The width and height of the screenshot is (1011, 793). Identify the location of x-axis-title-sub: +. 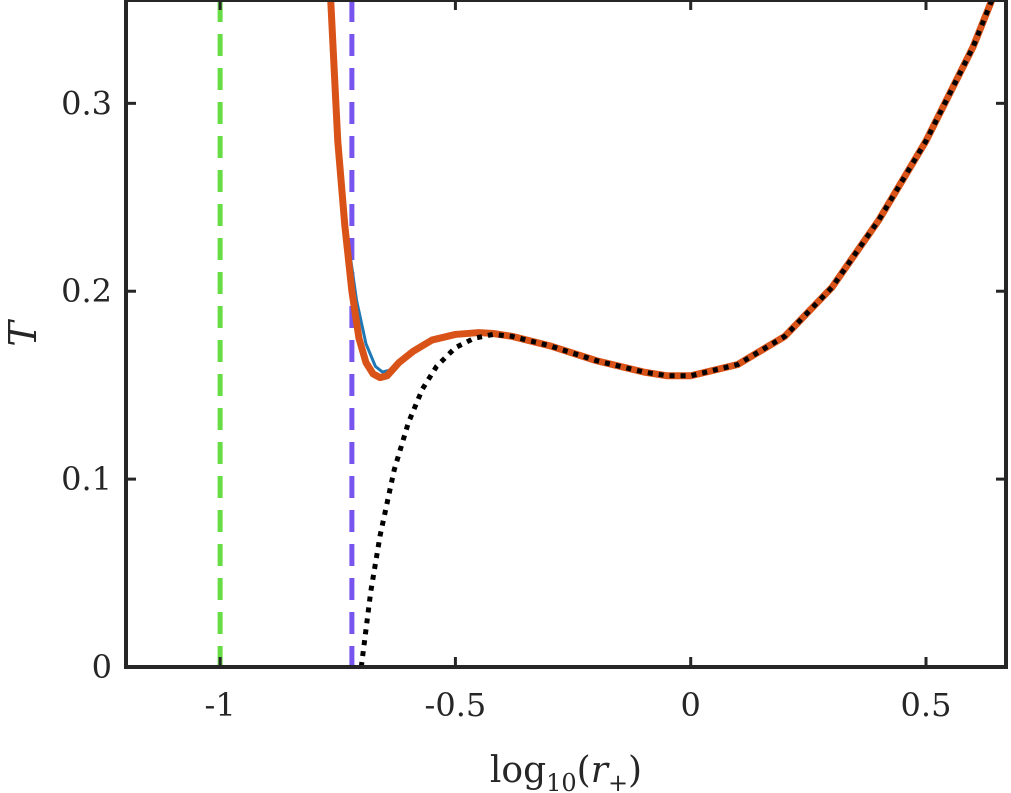
(618, 781).